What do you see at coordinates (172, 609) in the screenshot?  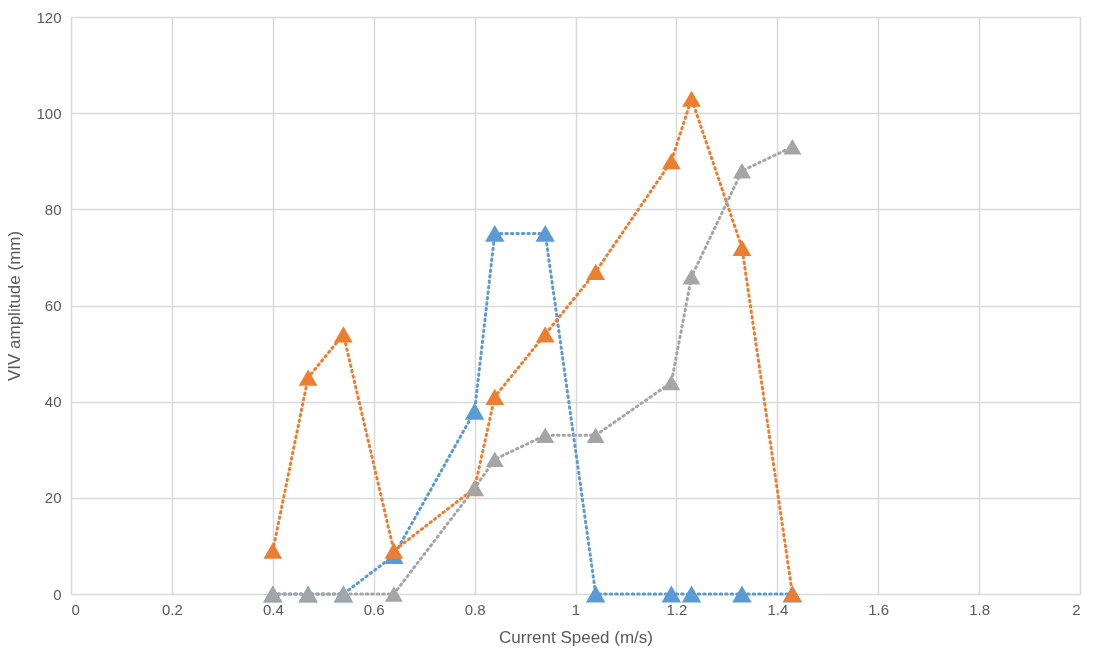 I see `x-tick-label: 0.2` at bounding box center [172, 609].